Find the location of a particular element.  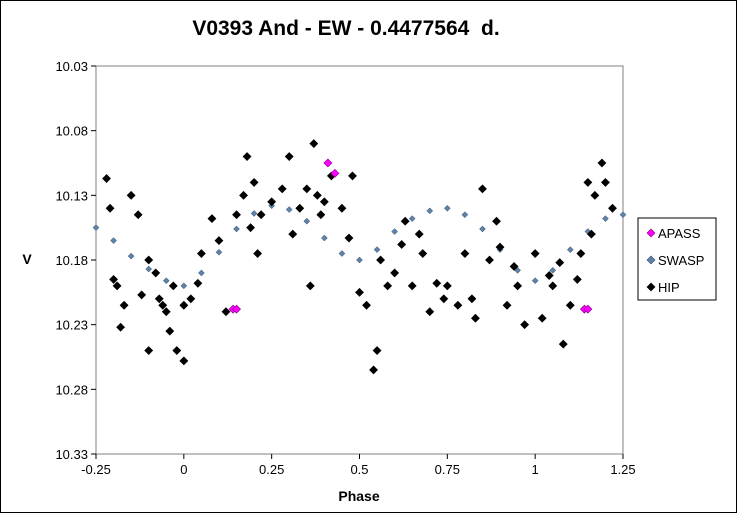

y-axis-ticks: 10.03 10.08 10.13 10.18 10.23 10.28 10.33 is located at coordinates (75, 260).